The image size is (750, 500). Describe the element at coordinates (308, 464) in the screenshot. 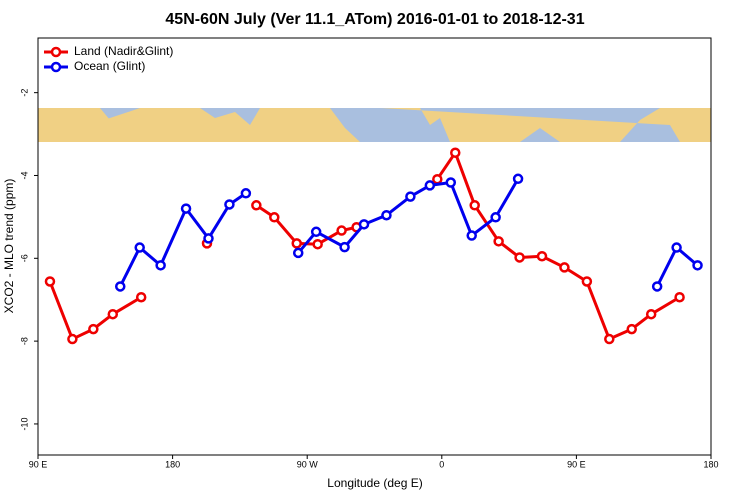

I see `x-tick-label: 90 W` at that location.